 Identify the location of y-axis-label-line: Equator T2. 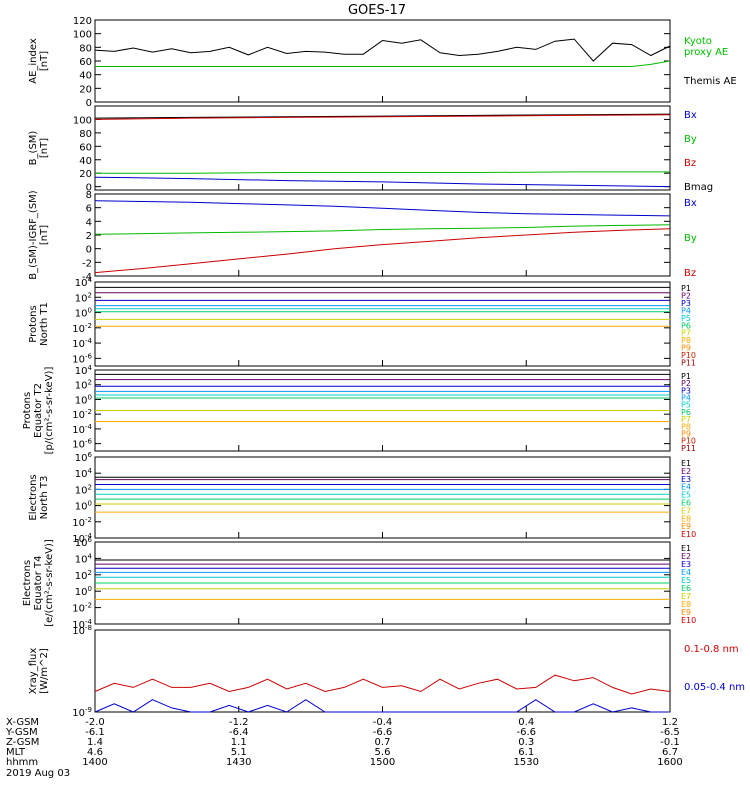
(38, 410).